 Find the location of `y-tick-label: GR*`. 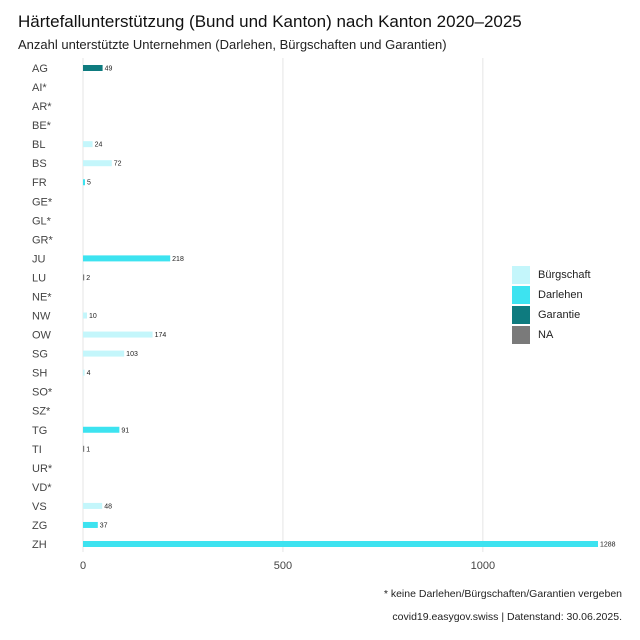

y-tick-label: GR* is located at coordinates (43, 240).